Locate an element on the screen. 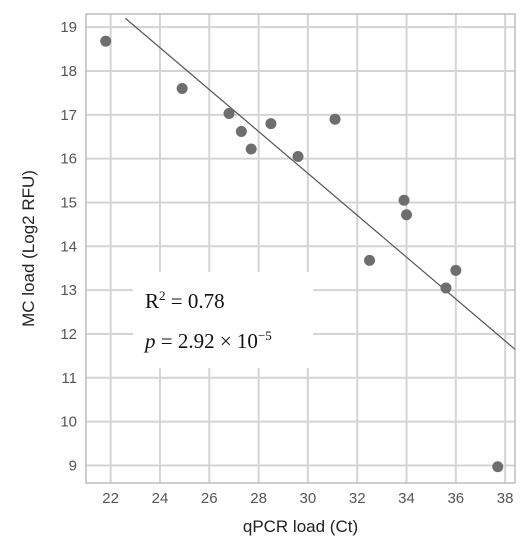  r-label: R is located at coordinates (152, 301).